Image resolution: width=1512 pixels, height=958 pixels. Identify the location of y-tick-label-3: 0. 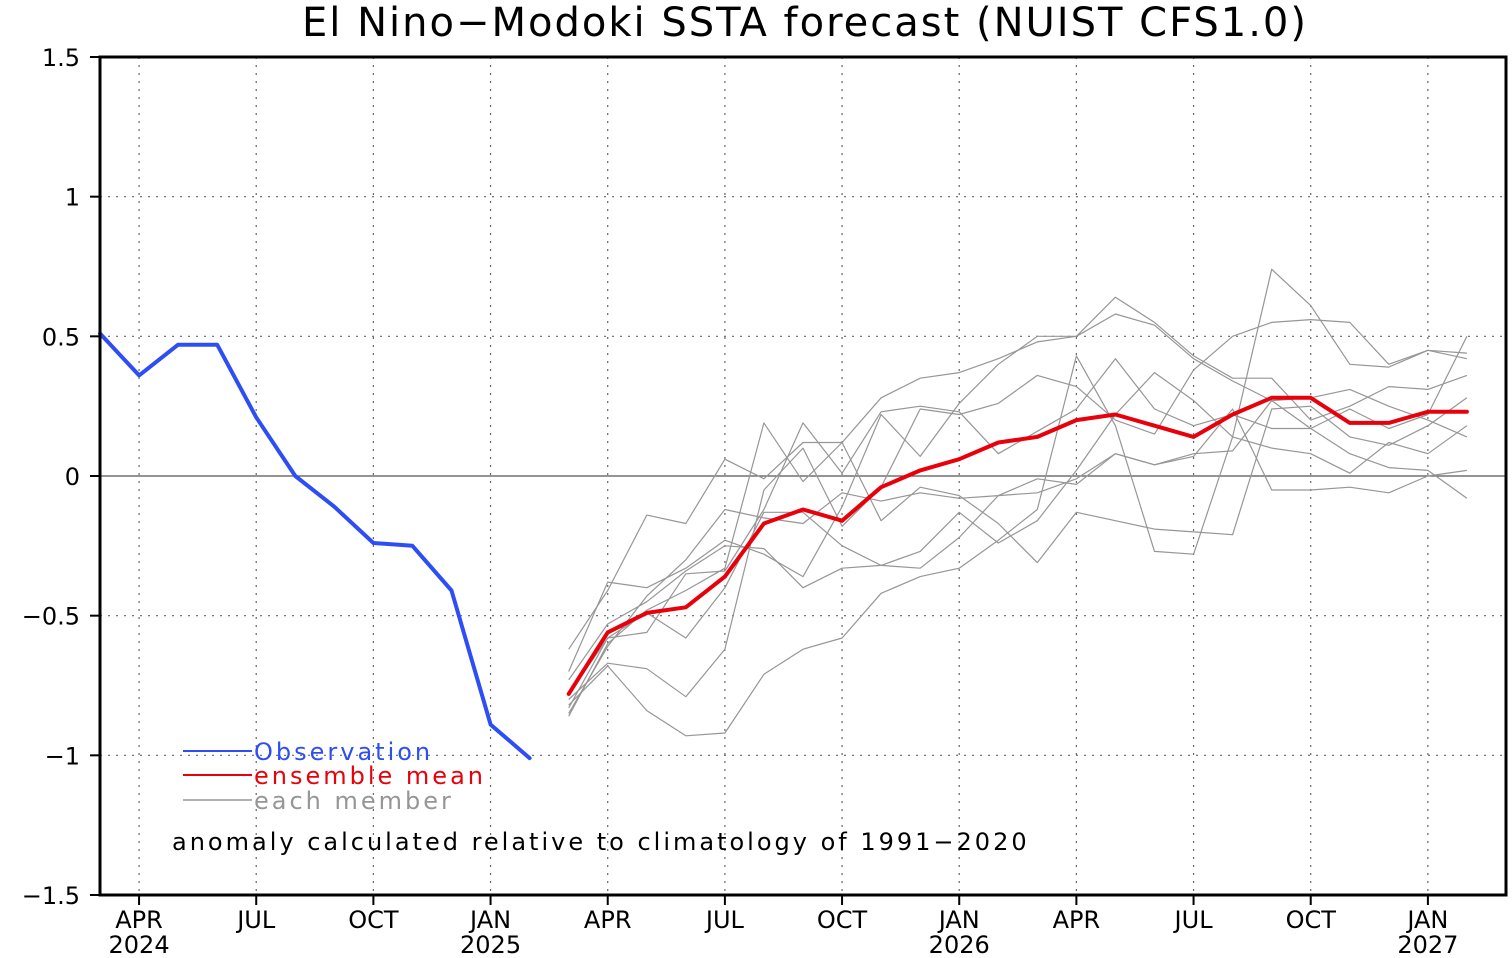
(72, 477).